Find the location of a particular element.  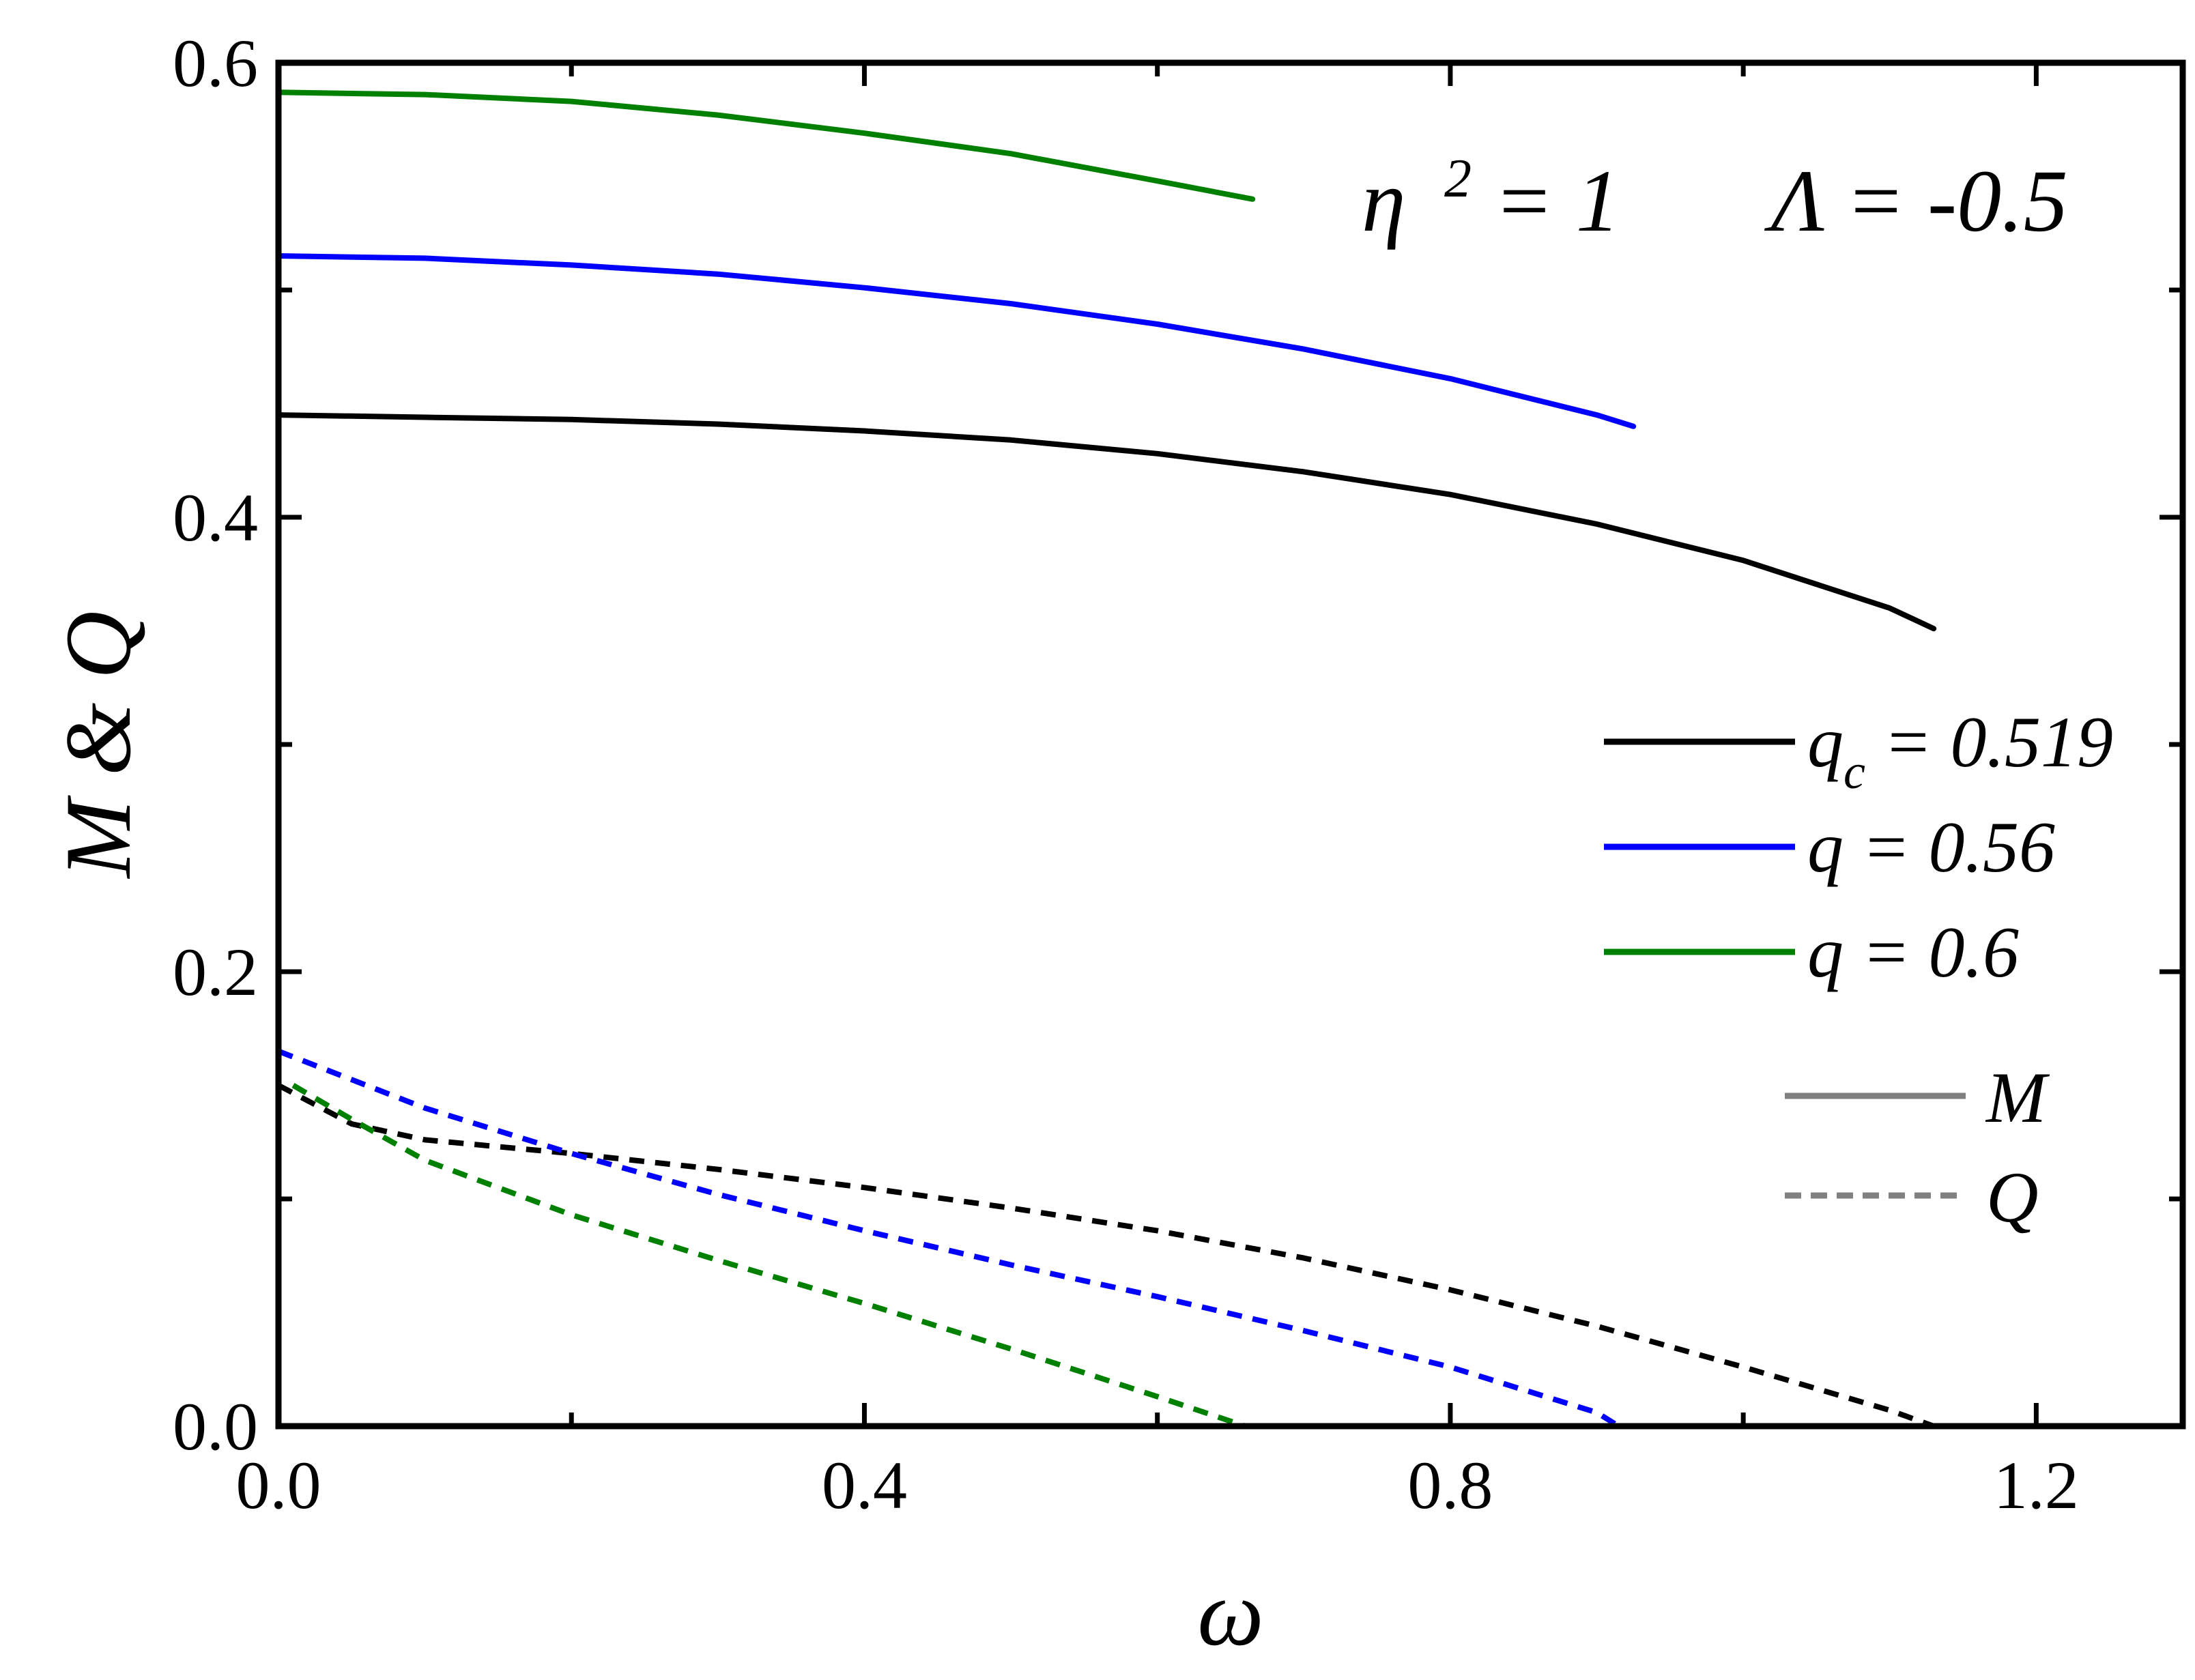

legend-style-label-m: M is located at coordinates (2018, 1098).